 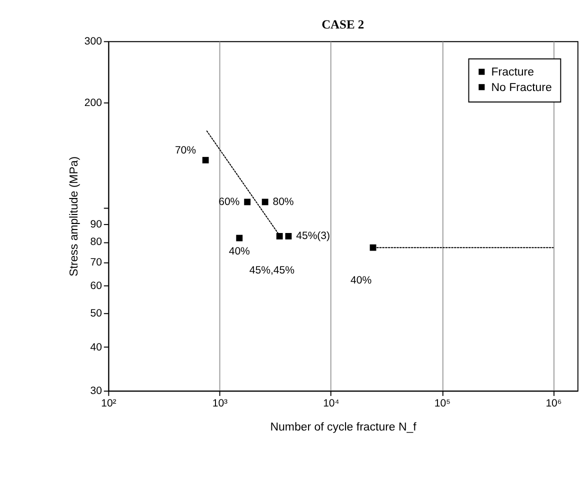 I want to click on x-tick-label: 10³, so click(x=220, y=403).